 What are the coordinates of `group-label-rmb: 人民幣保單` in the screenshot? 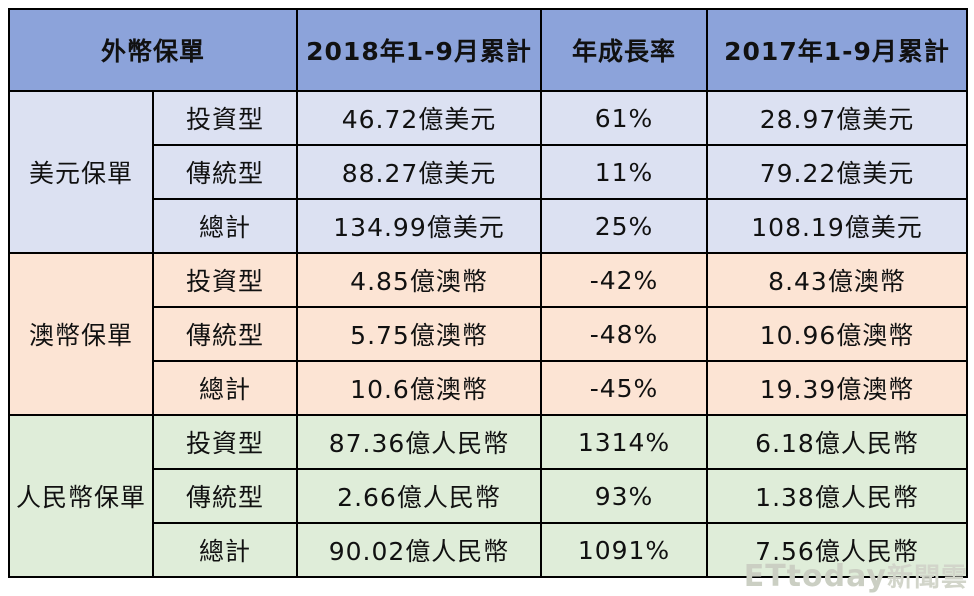 It's located at (81, 496).